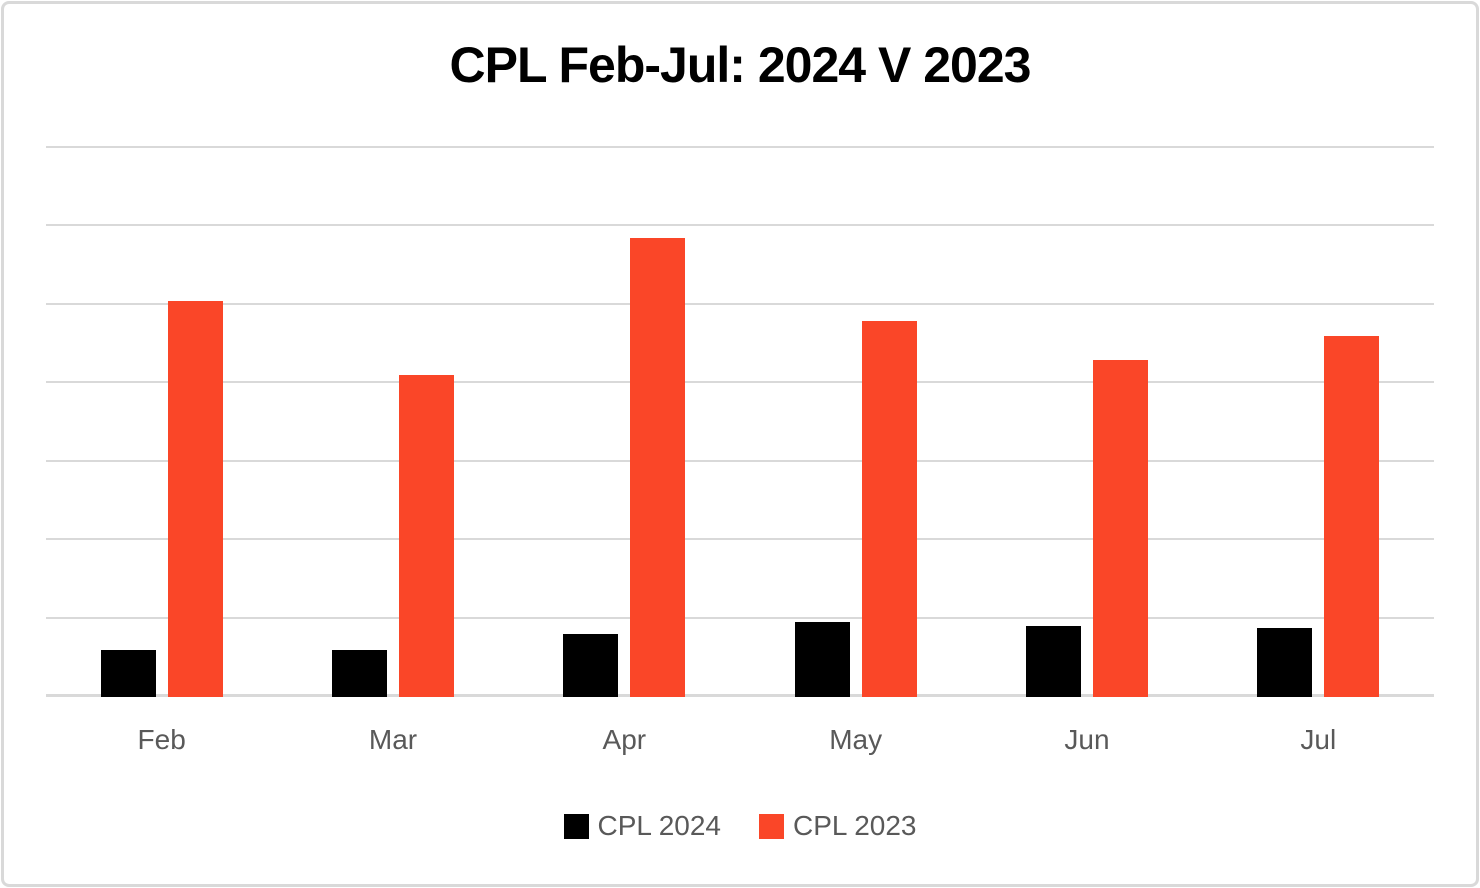  Describe the element at coordinates (822, 659) in the screenshot. I see `bar-cpl-2024-may` at that location.